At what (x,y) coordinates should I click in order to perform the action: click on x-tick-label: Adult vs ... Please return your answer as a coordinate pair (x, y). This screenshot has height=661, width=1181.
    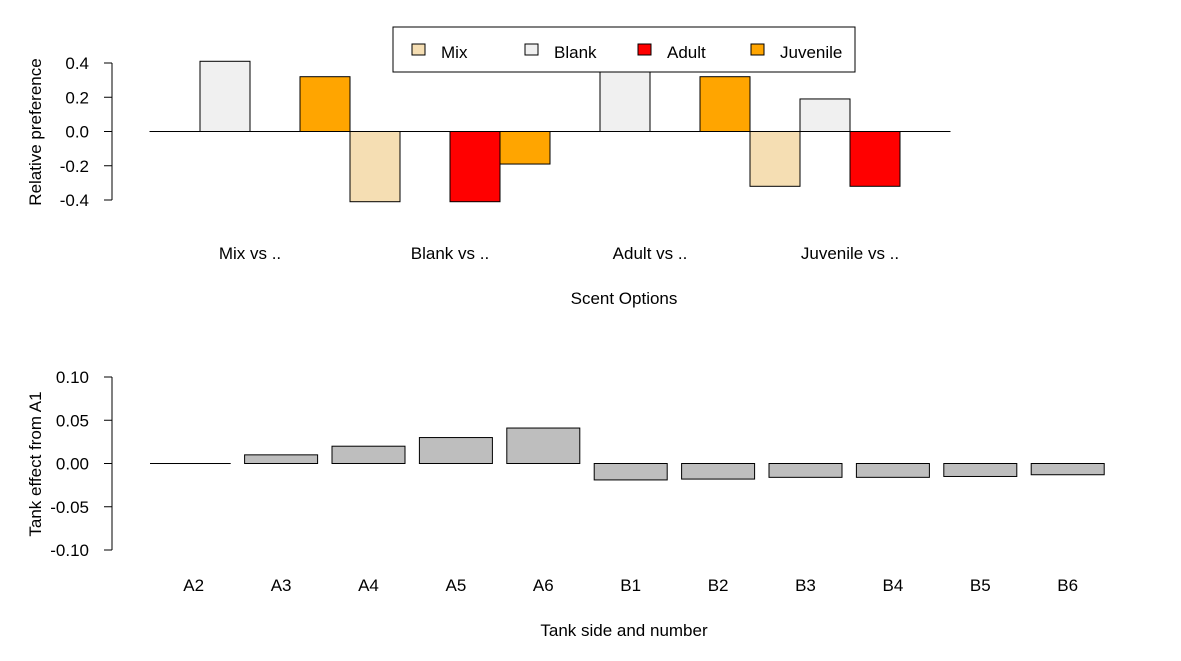
    Looking at the image, I should click on (650, 253).